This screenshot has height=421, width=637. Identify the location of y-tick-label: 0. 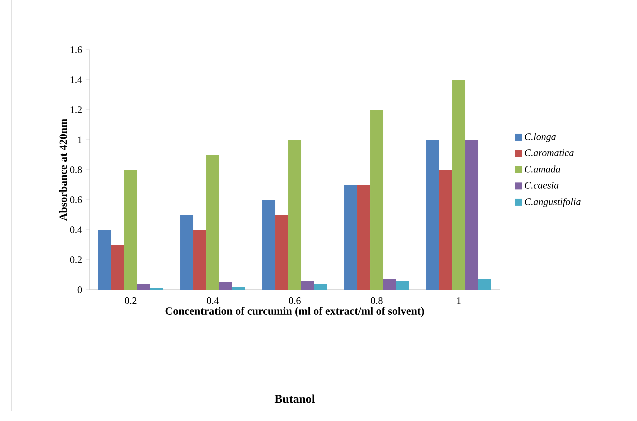
(80, 290).